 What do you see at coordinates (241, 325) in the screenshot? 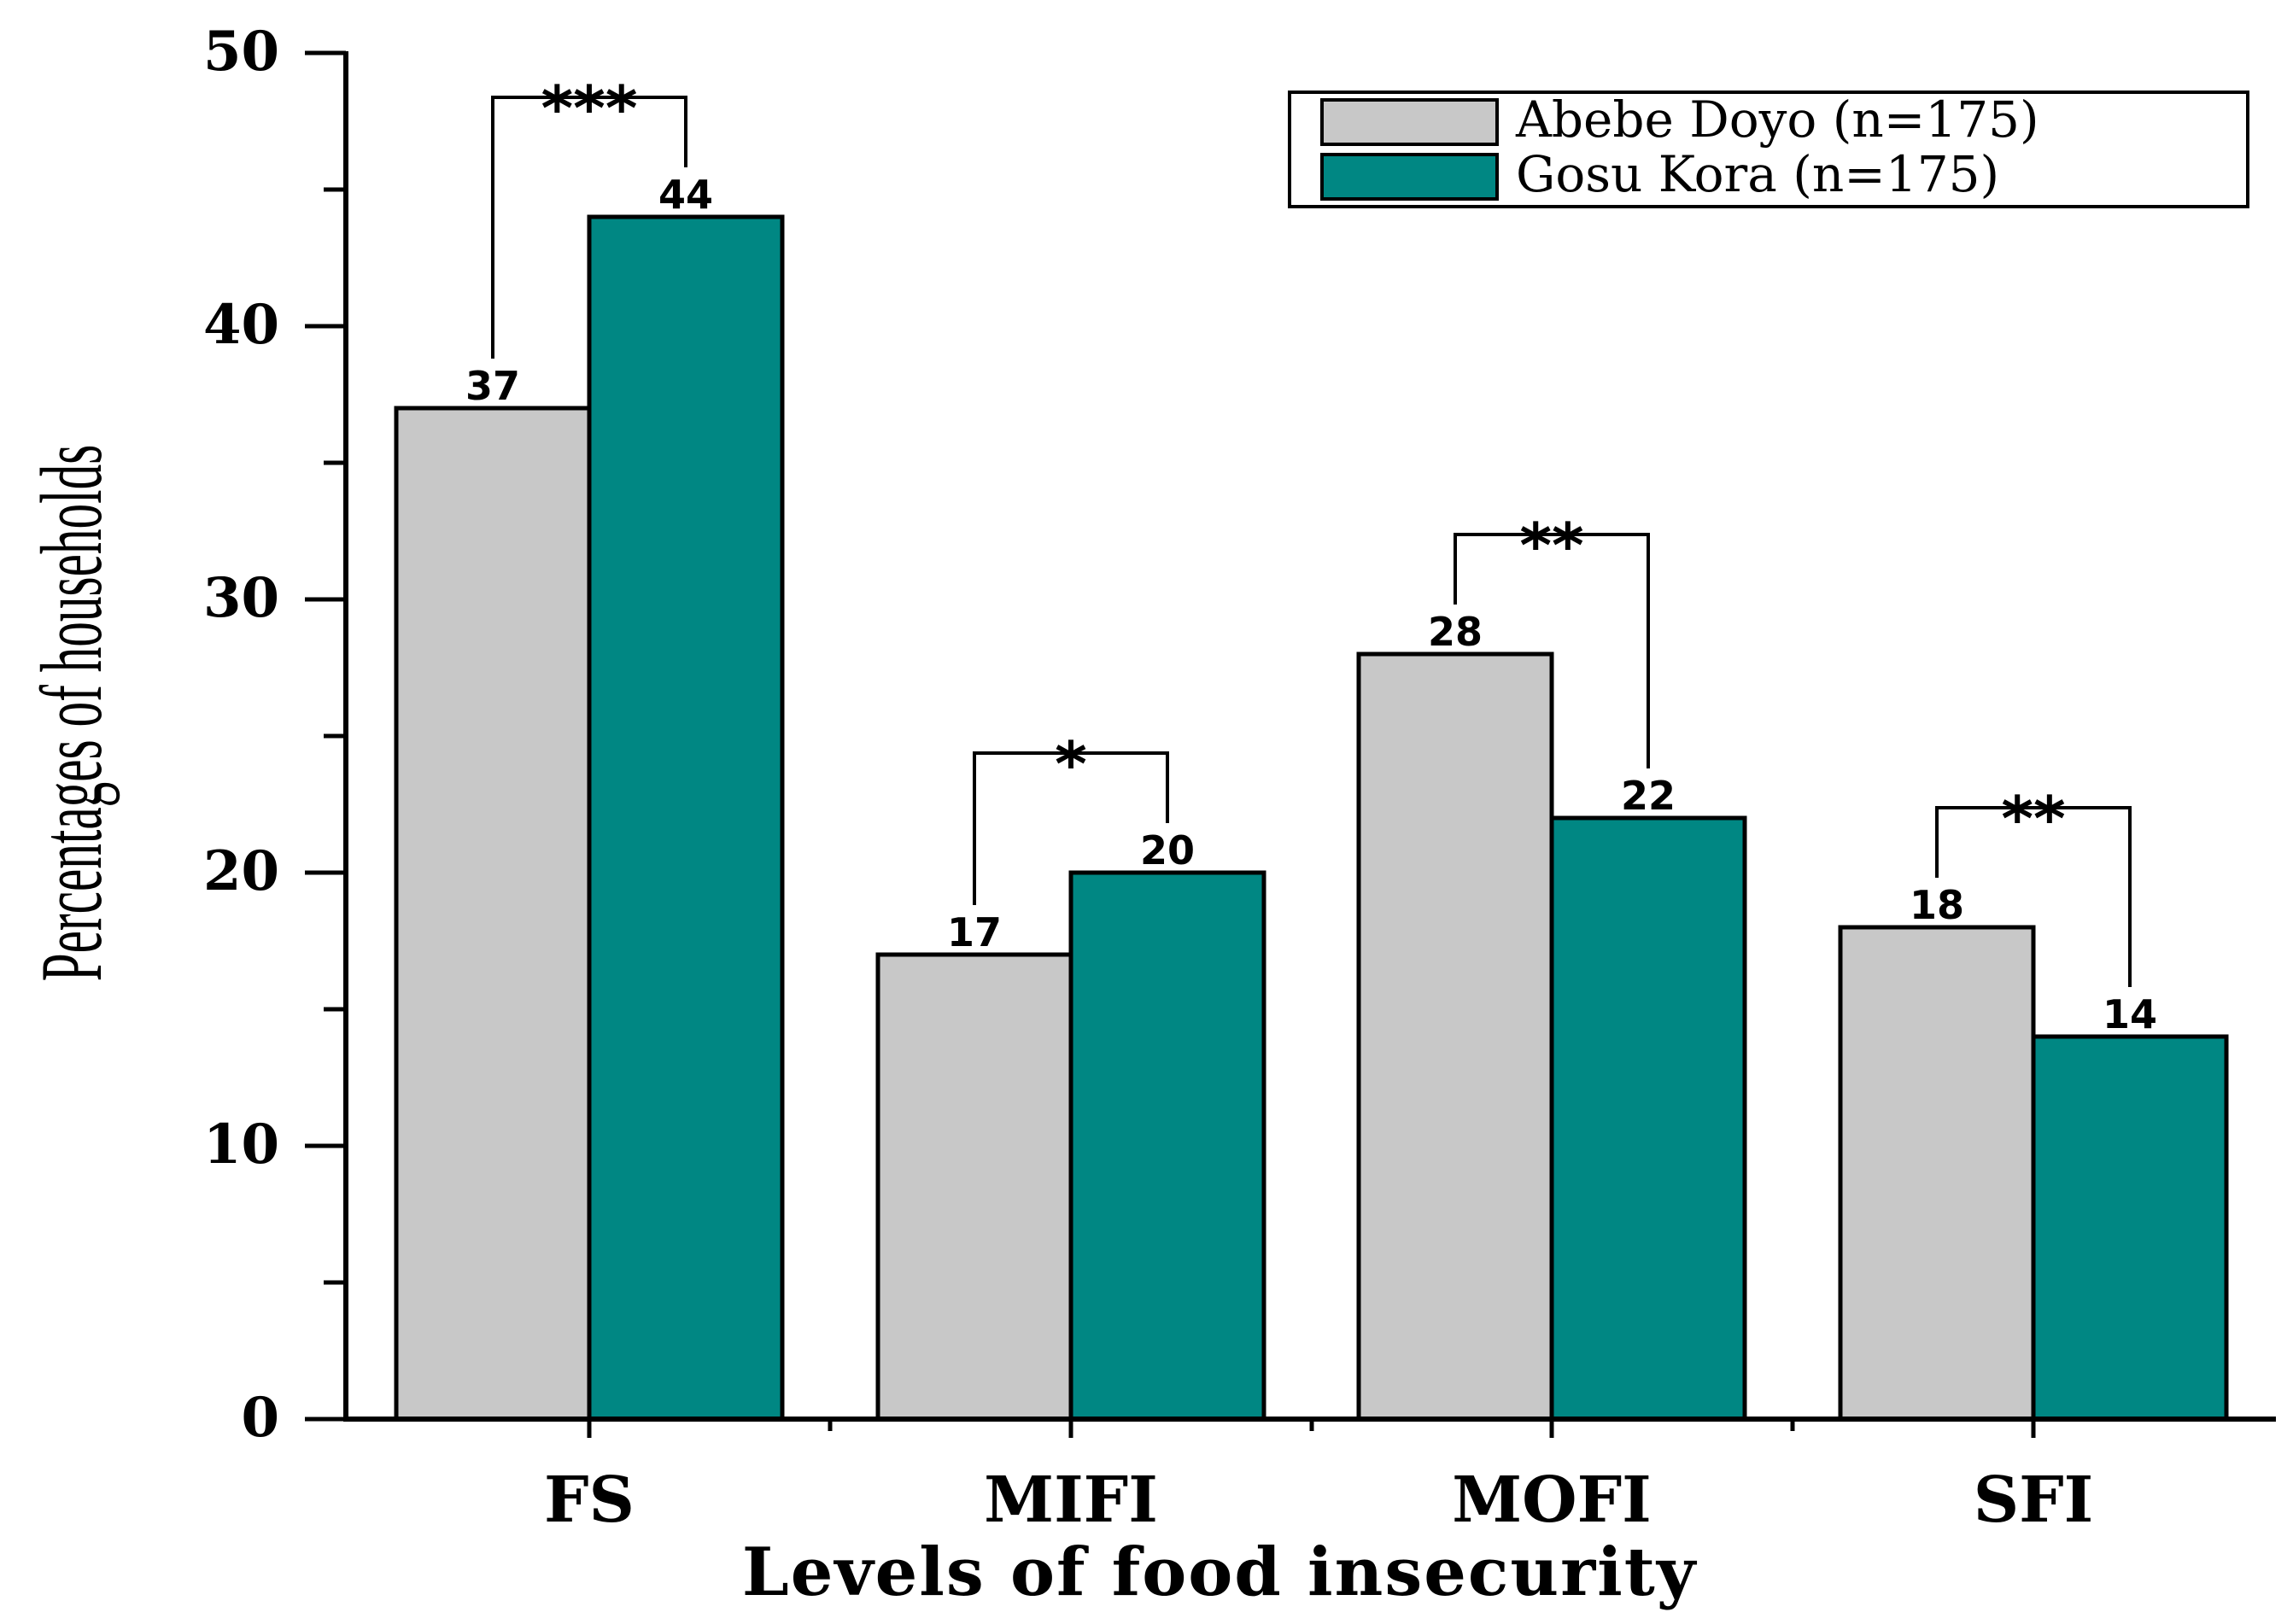
I see `y-tick-label: 40` at bounding box center [241, 325].